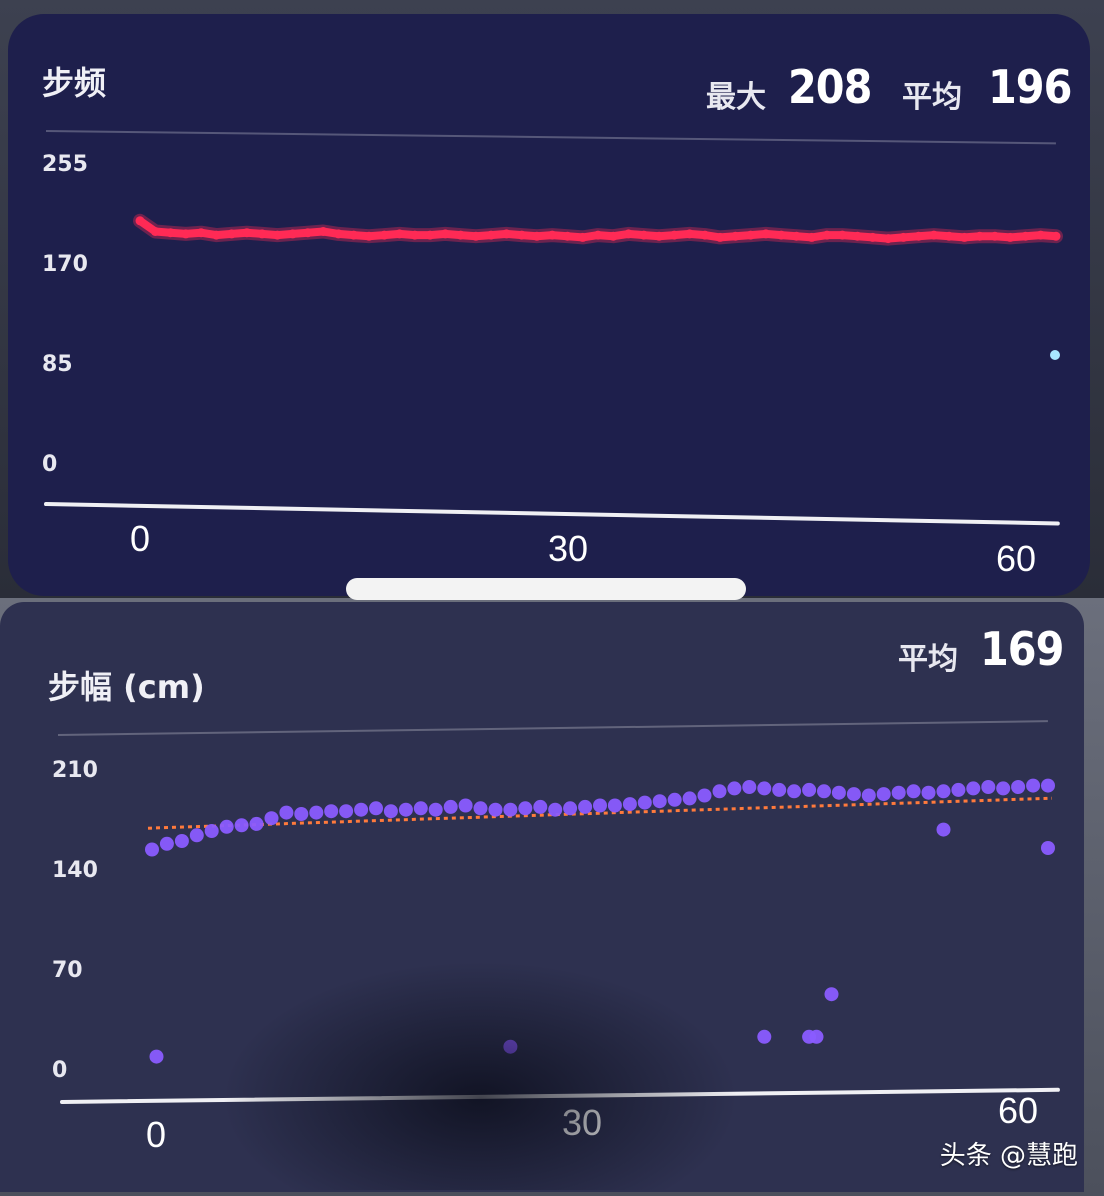 Image resolution: width=1104 pixels, height=1196 pixels. What do you see at coordinates (1008, 1156) in the screenshot?
I see `watermark-text: 头条 @慧跑` at bounding box center [1008, 1156].